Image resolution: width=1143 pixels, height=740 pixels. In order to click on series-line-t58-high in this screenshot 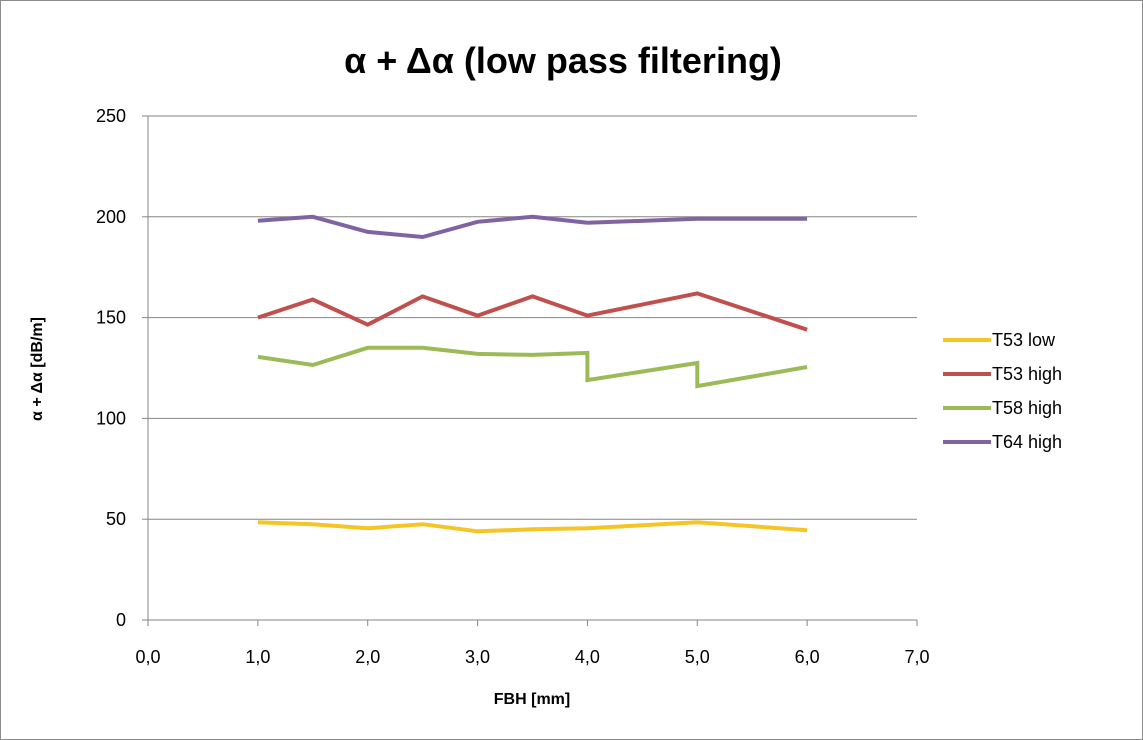, I will do `click(532, 367)`.